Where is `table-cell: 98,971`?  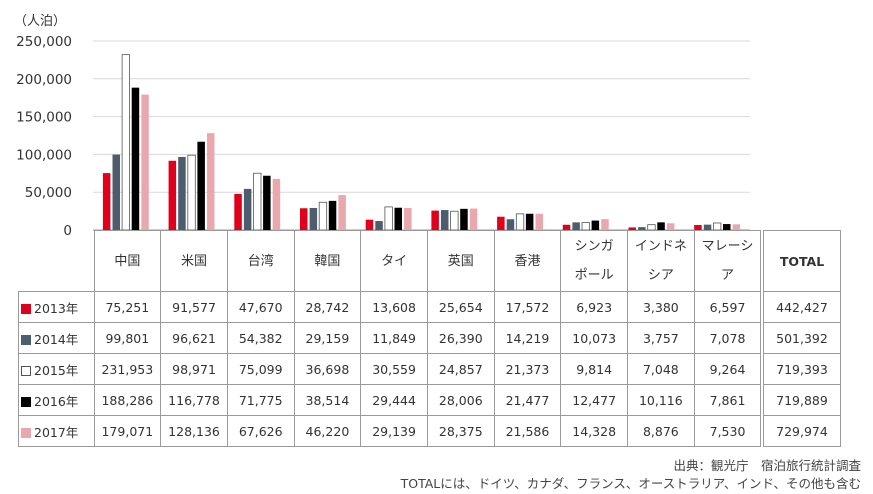
table-cell: 98,971 is located at coordinates (194, 369).